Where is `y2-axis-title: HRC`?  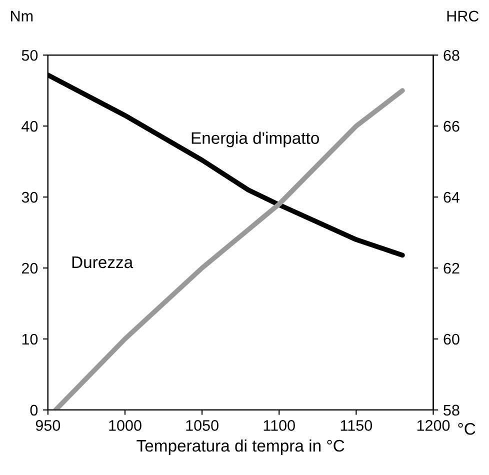 y2-axis-title: HRC is located at coordinates (463, 16).